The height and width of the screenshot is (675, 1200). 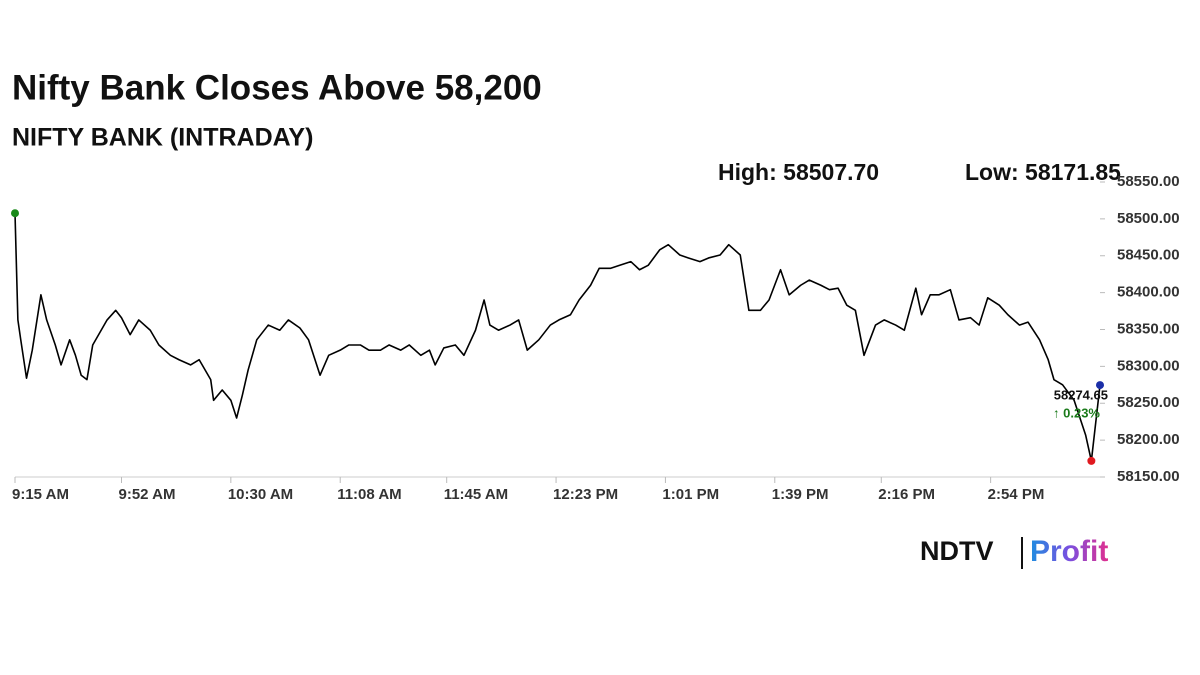 I want to click on y-tick-label: 58300.00, so click(x=1148, y=365).